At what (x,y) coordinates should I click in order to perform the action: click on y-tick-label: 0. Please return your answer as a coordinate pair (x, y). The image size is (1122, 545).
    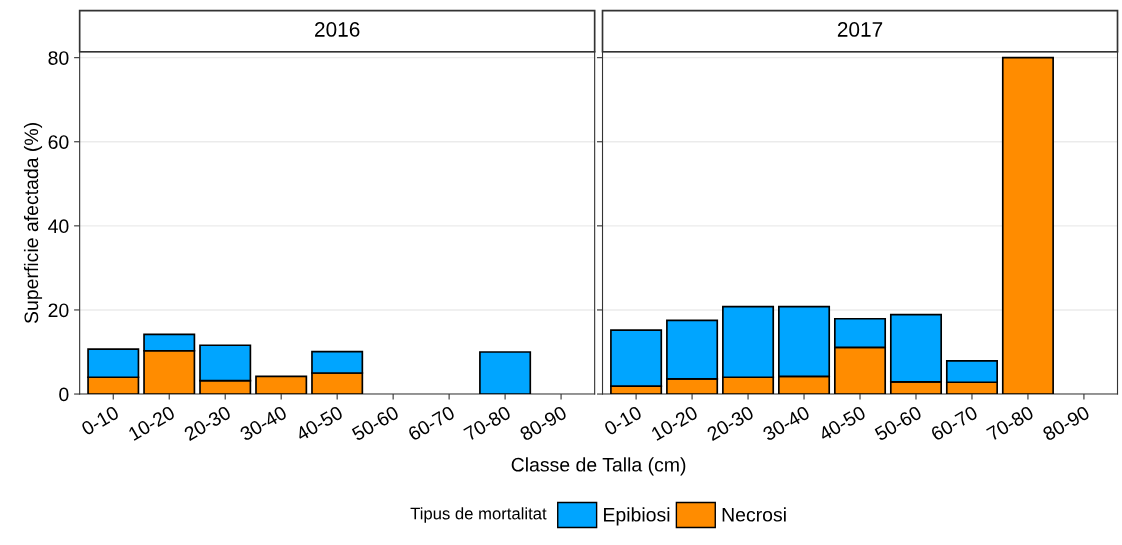
    Looking at the image, I should click on (64, 394).